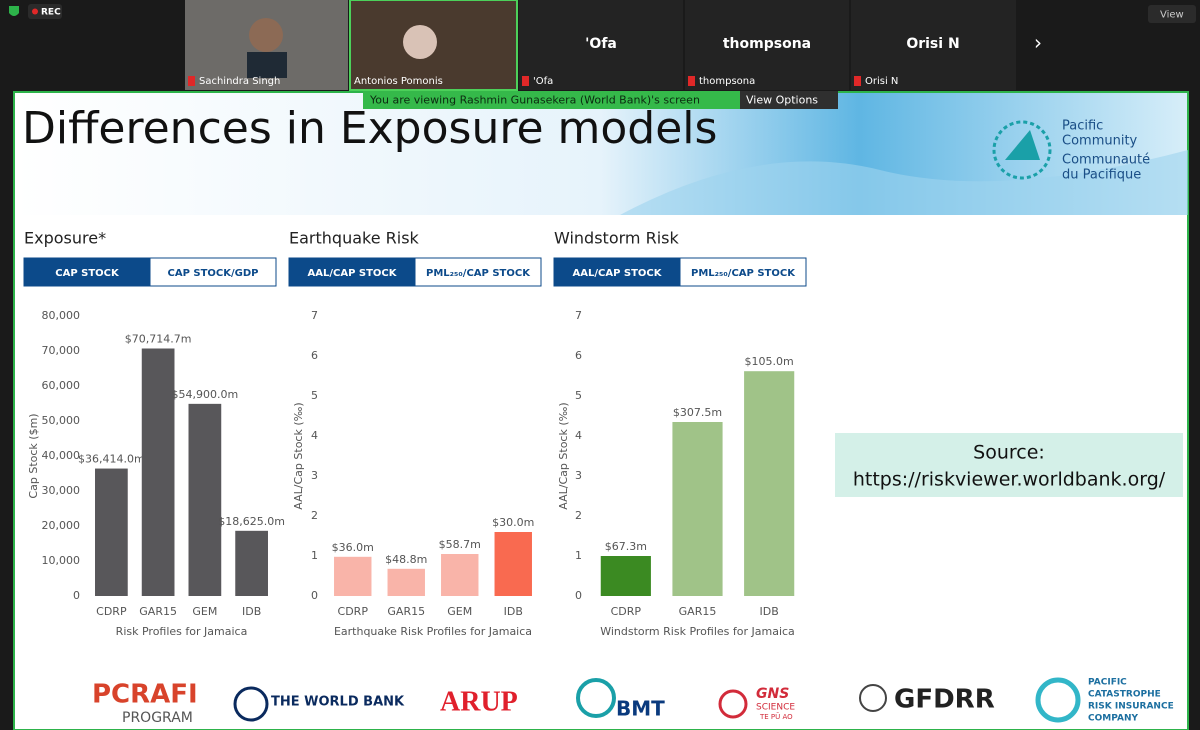 This screenshot has height=730, width=1200. Describe the element at coordinates (353, 547) in the screenshot. I see `bar-label: $36.0m` at that location.